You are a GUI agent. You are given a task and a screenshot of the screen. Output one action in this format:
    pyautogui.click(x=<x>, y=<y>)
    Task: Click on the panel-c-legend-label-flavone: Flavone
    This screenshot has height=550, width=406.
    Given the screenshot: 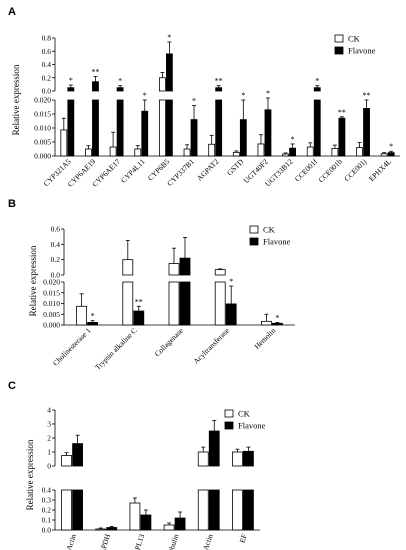 What is the action you would take?
    pyautogui.click(x=252, y=426)
    